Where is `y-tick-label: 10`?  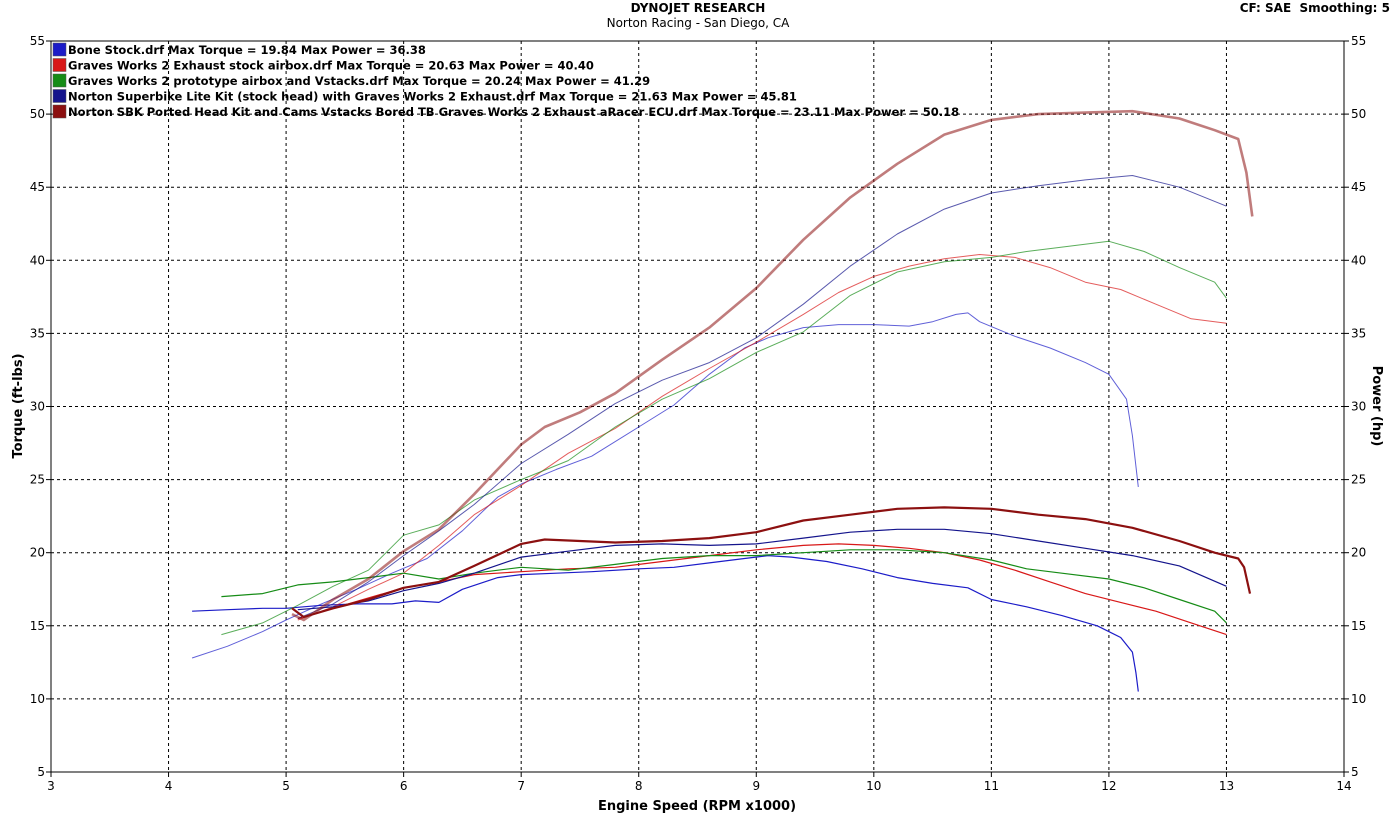 y-tick-label: 10 is located at coordinates (37, 699).